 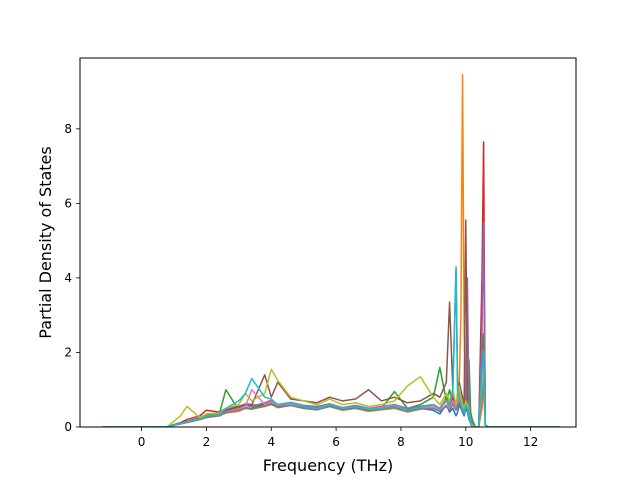 What do you see at coordinates (465, 442) in the screenshot?
I see `x-tick-label: 10` at bounding box center [465, 442].